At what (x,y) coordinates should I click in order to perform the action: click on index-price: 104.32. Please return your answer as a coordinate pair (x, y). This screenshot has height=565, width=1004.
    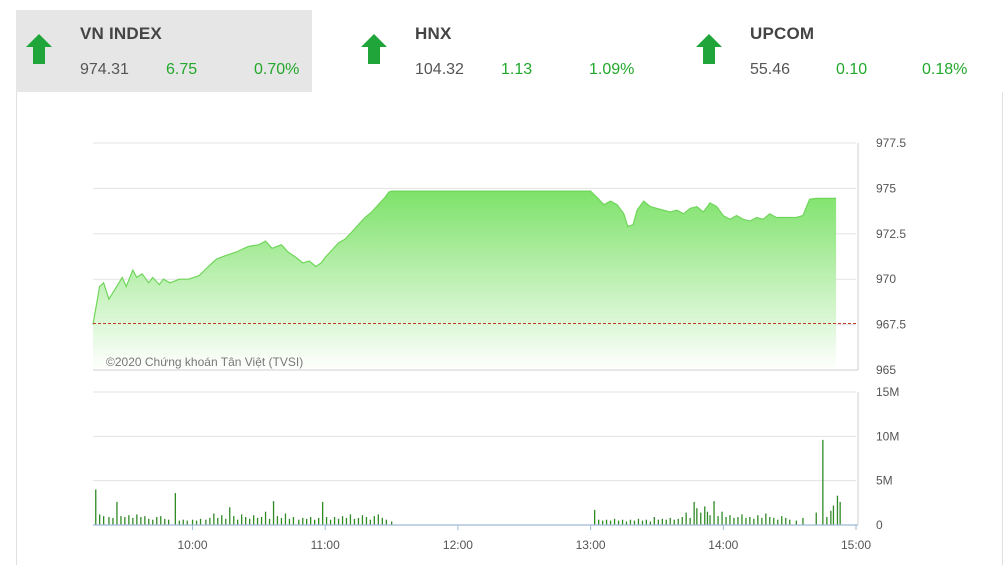
    Looking at the image, I should click on (439, 69).